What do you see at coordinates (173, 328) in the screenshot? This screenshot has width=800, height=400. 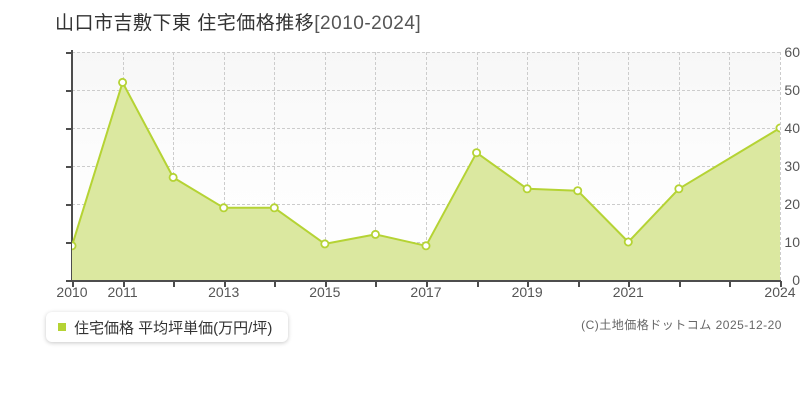 I see `legend-label: 住宅価格 平均坪単価(万円/坪)` at bounding box center [173, 328].